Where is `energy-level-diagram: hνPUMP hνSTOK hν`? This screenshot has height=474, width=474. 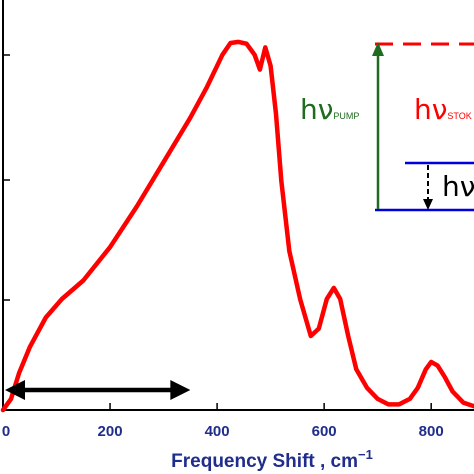 energy-level-diagram: hνPUMP hνSTOK hν is located at coordinates (387, 127).